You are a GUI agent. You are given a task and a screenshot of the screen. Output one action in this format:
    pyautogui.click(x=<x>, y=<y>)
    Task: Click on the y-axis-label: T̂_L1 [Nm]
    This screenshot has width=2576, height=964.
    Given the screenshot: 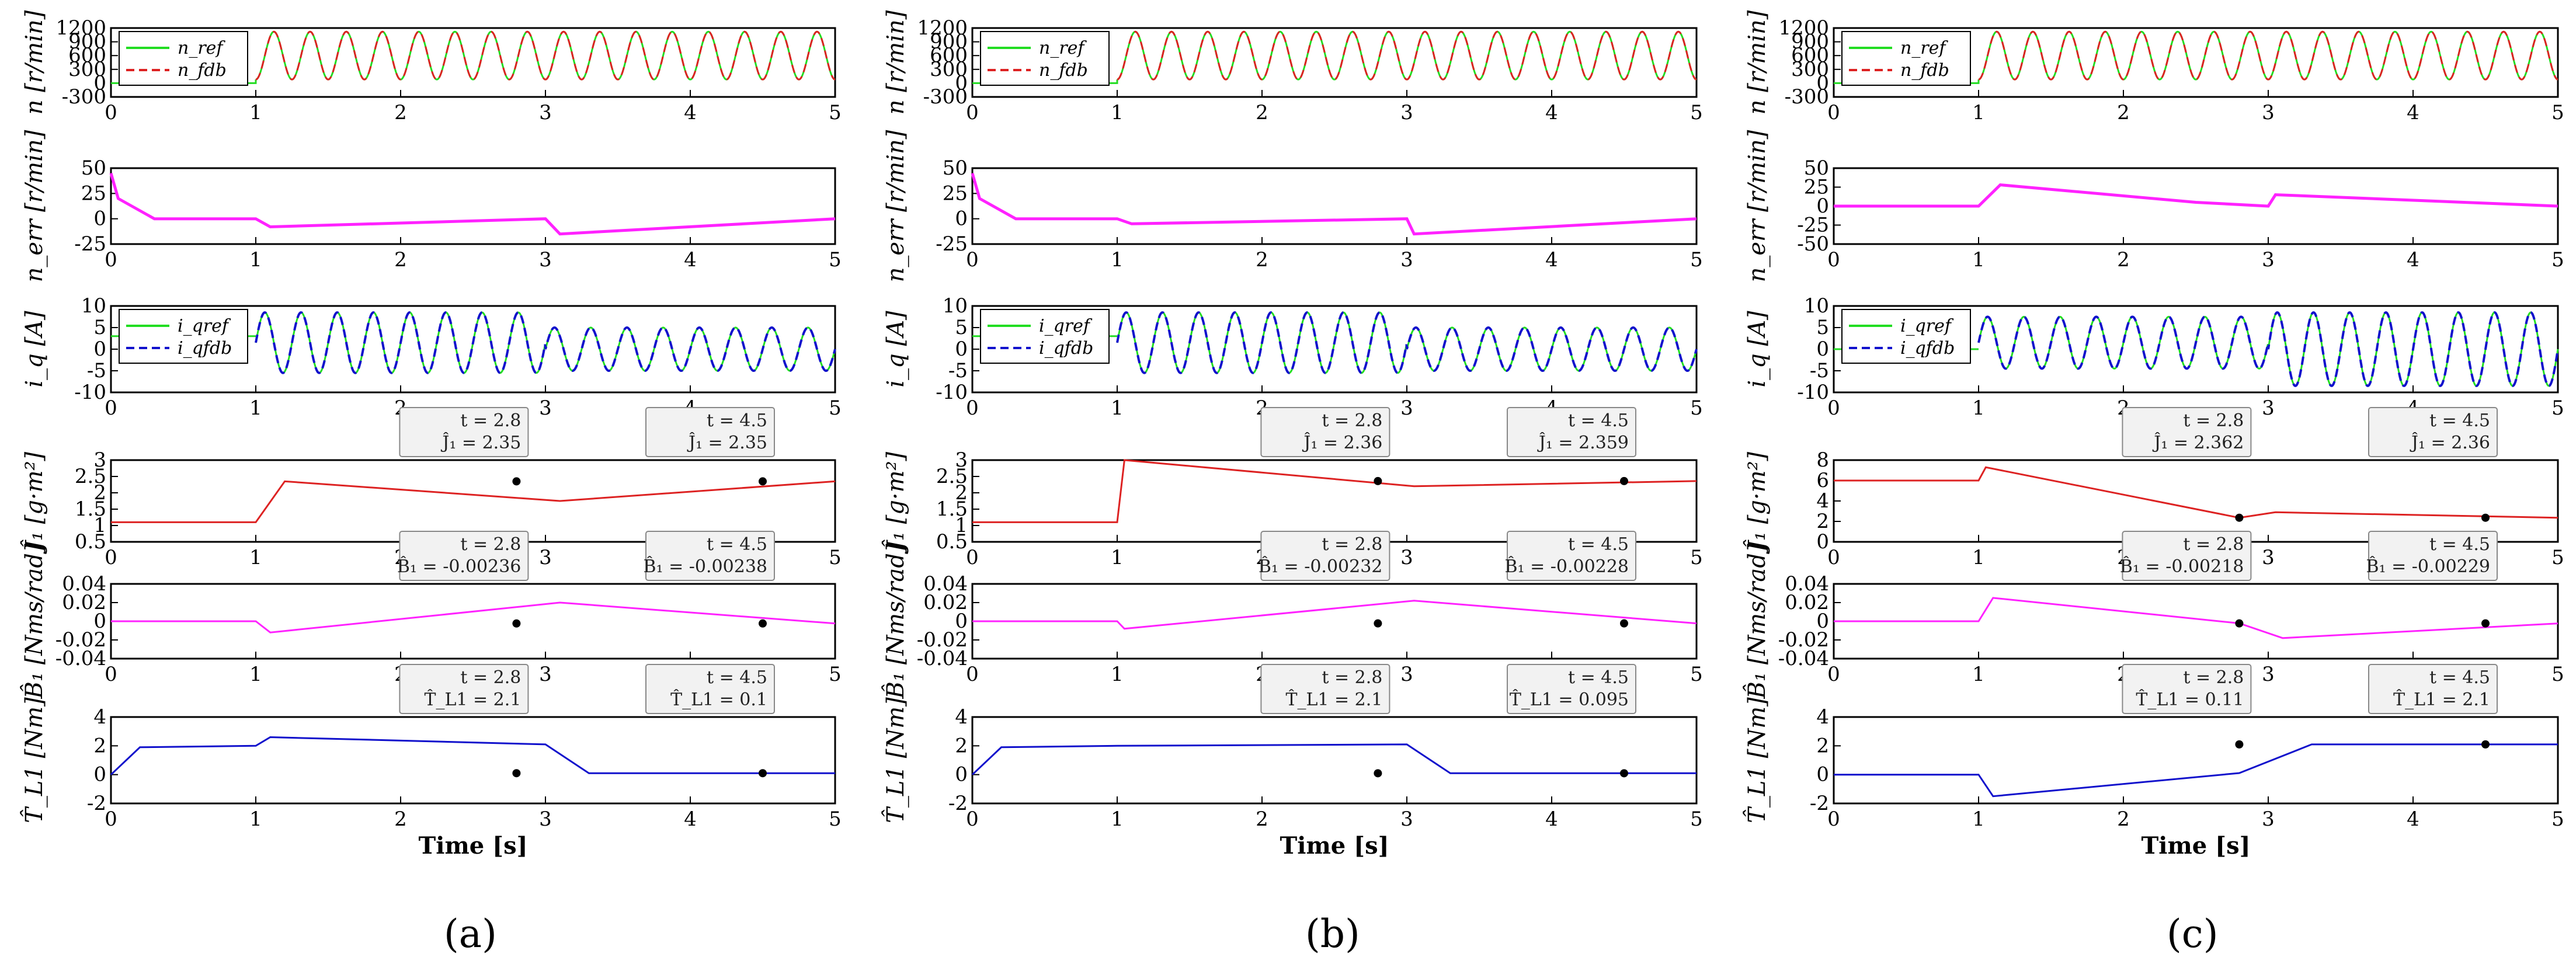 What is the action you would take?
    pyautogui.click(x=35, y=760)
    